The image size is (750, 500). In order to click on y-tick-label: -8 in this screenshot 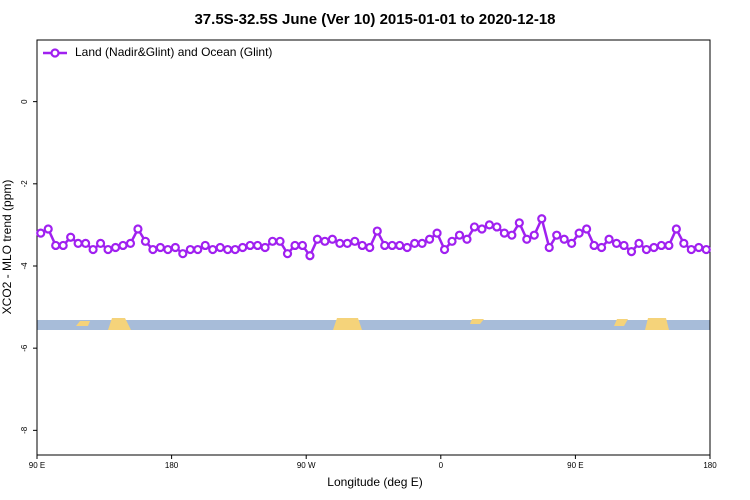, I will do `click(24, 430)`.